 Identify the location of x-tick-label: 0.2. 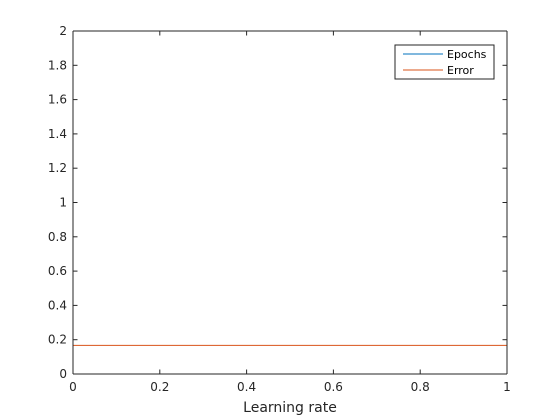
(159, 387).